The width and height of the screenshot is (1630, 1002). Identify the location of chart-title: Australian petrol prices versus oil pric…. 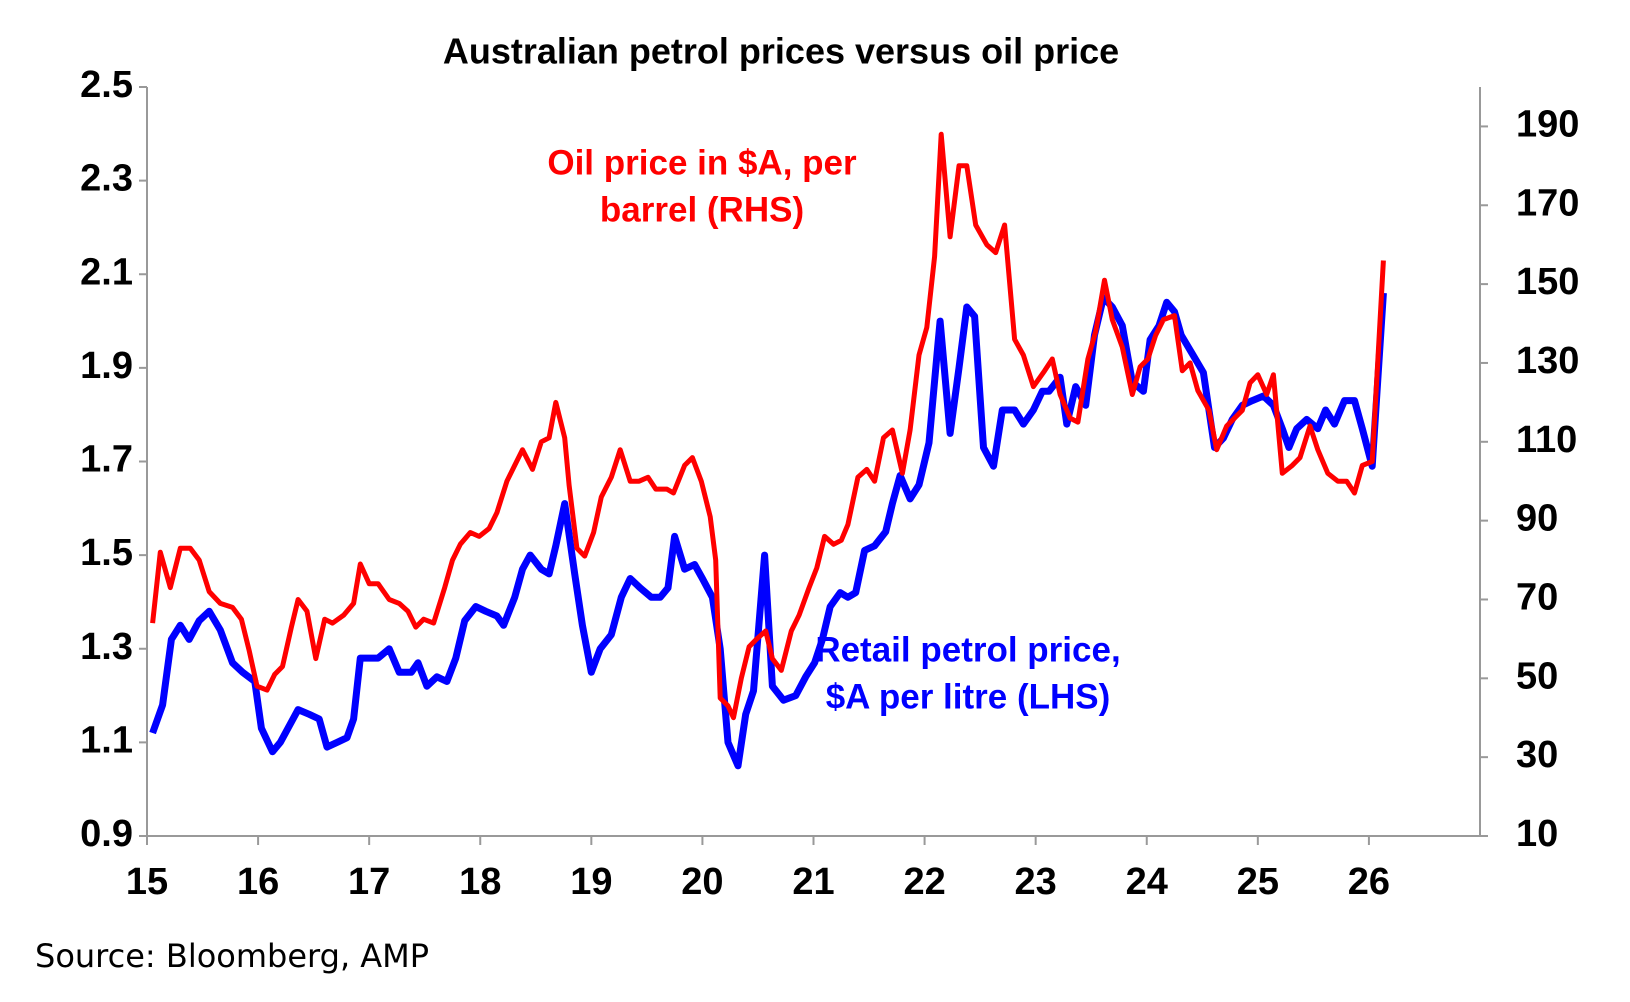
(781, 51).